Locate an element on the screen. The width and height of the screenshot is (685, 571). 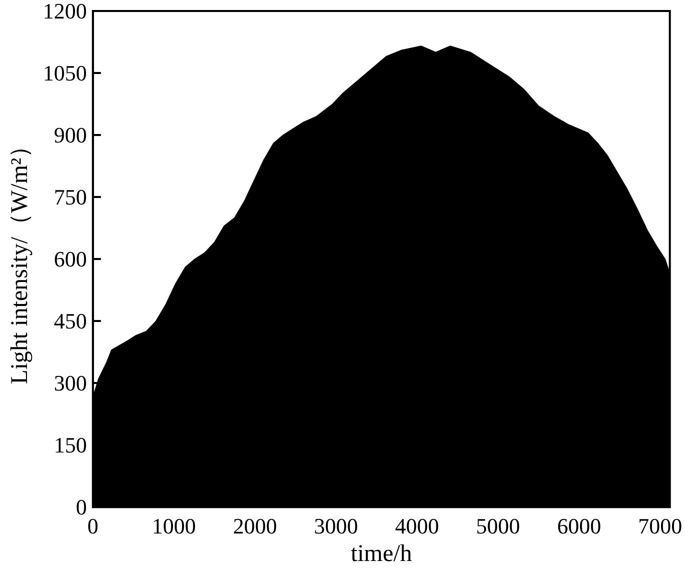
x-tick-label: 2000 is located at coordinates (254, 526).